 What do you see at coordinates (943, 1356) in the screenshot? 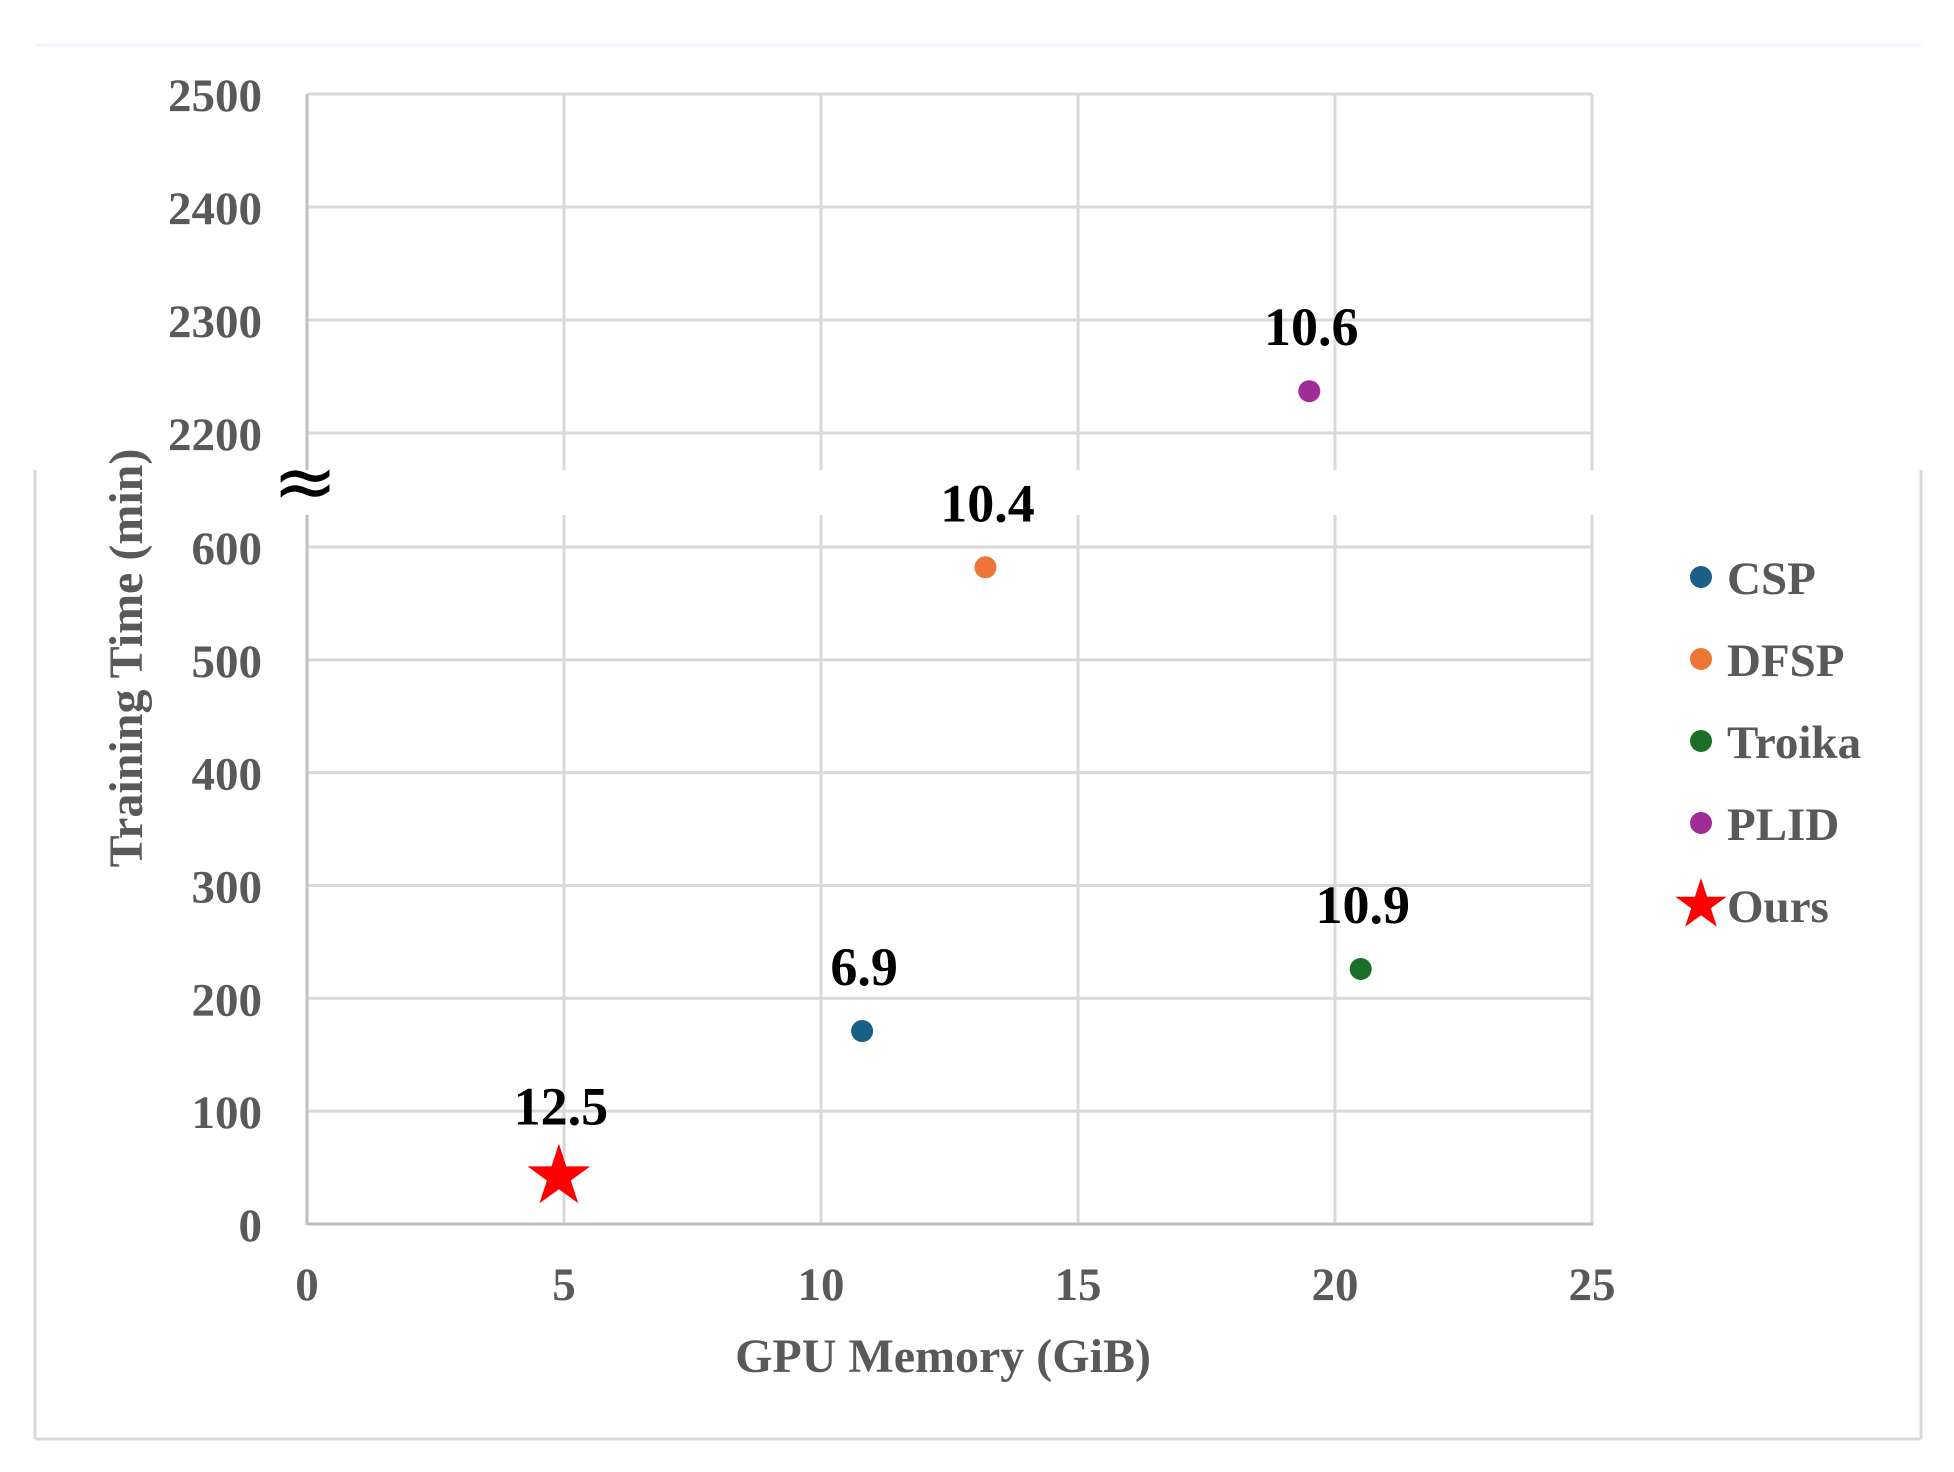
I see `x-axis-title: GPU Memory (GiB)` at bounding box center [943, 1356].